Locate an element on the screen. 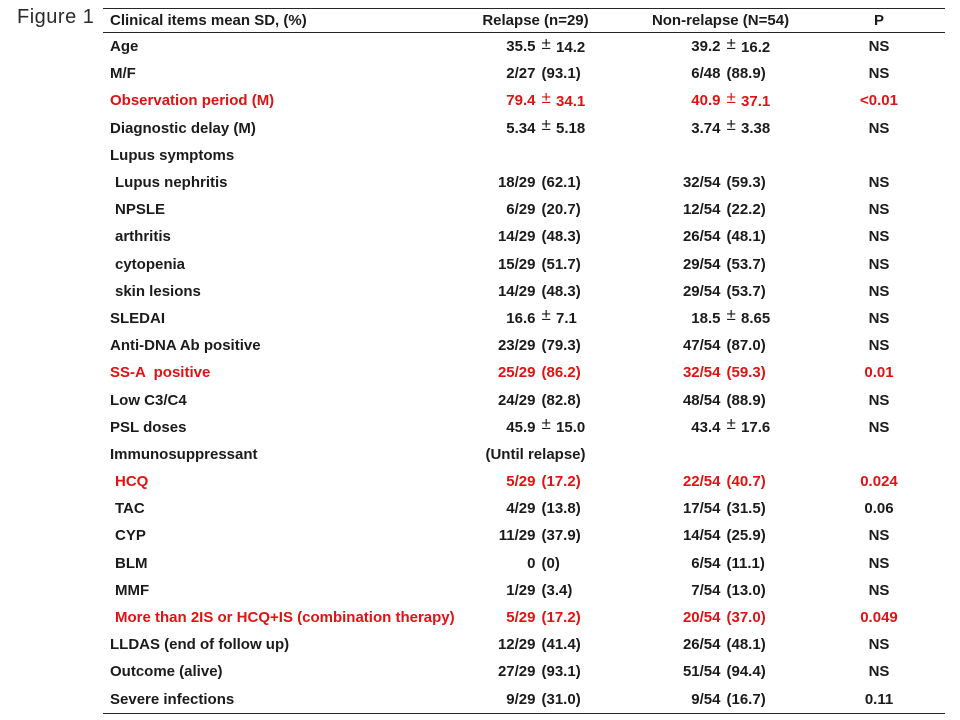  nonrelapse-value: 14/54 (25.9) is located at coordinates (720, 535).